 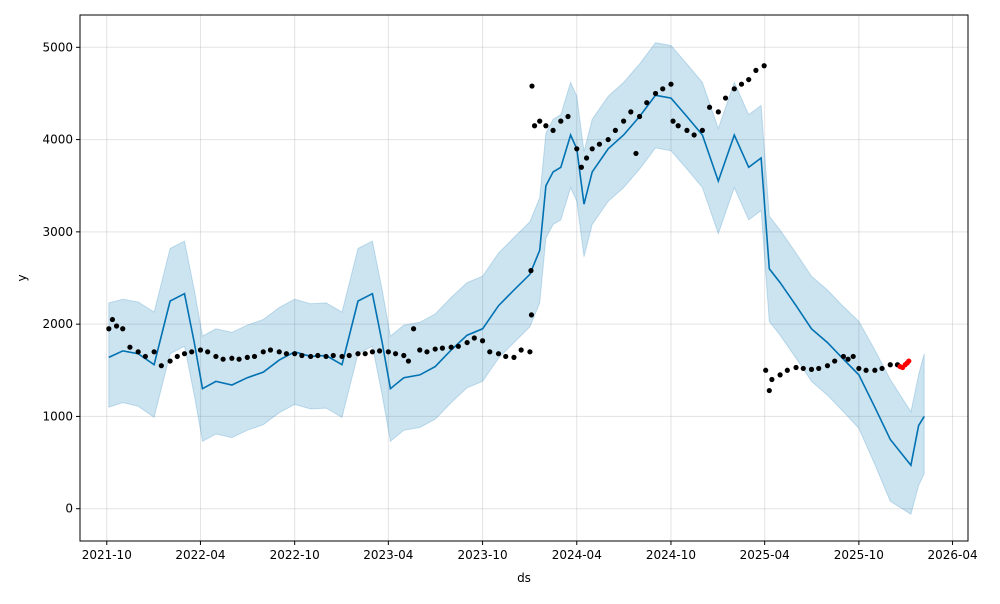 I want to click on x-tick-label: 2022-10, so click(x=295, y=555).